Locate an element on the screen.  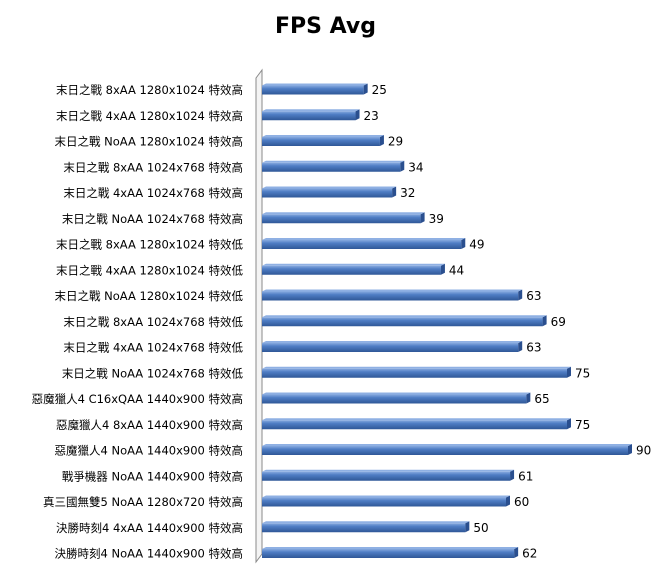
category-label: 末日之戰 8xAA 1280x1024 特效高 is located at coordinates (149, 90).